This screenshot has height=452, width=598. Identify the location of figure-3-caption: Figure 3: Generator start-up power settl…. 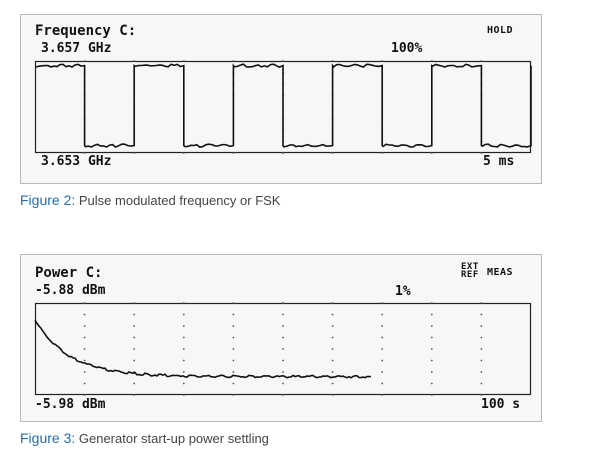
(144, 438).